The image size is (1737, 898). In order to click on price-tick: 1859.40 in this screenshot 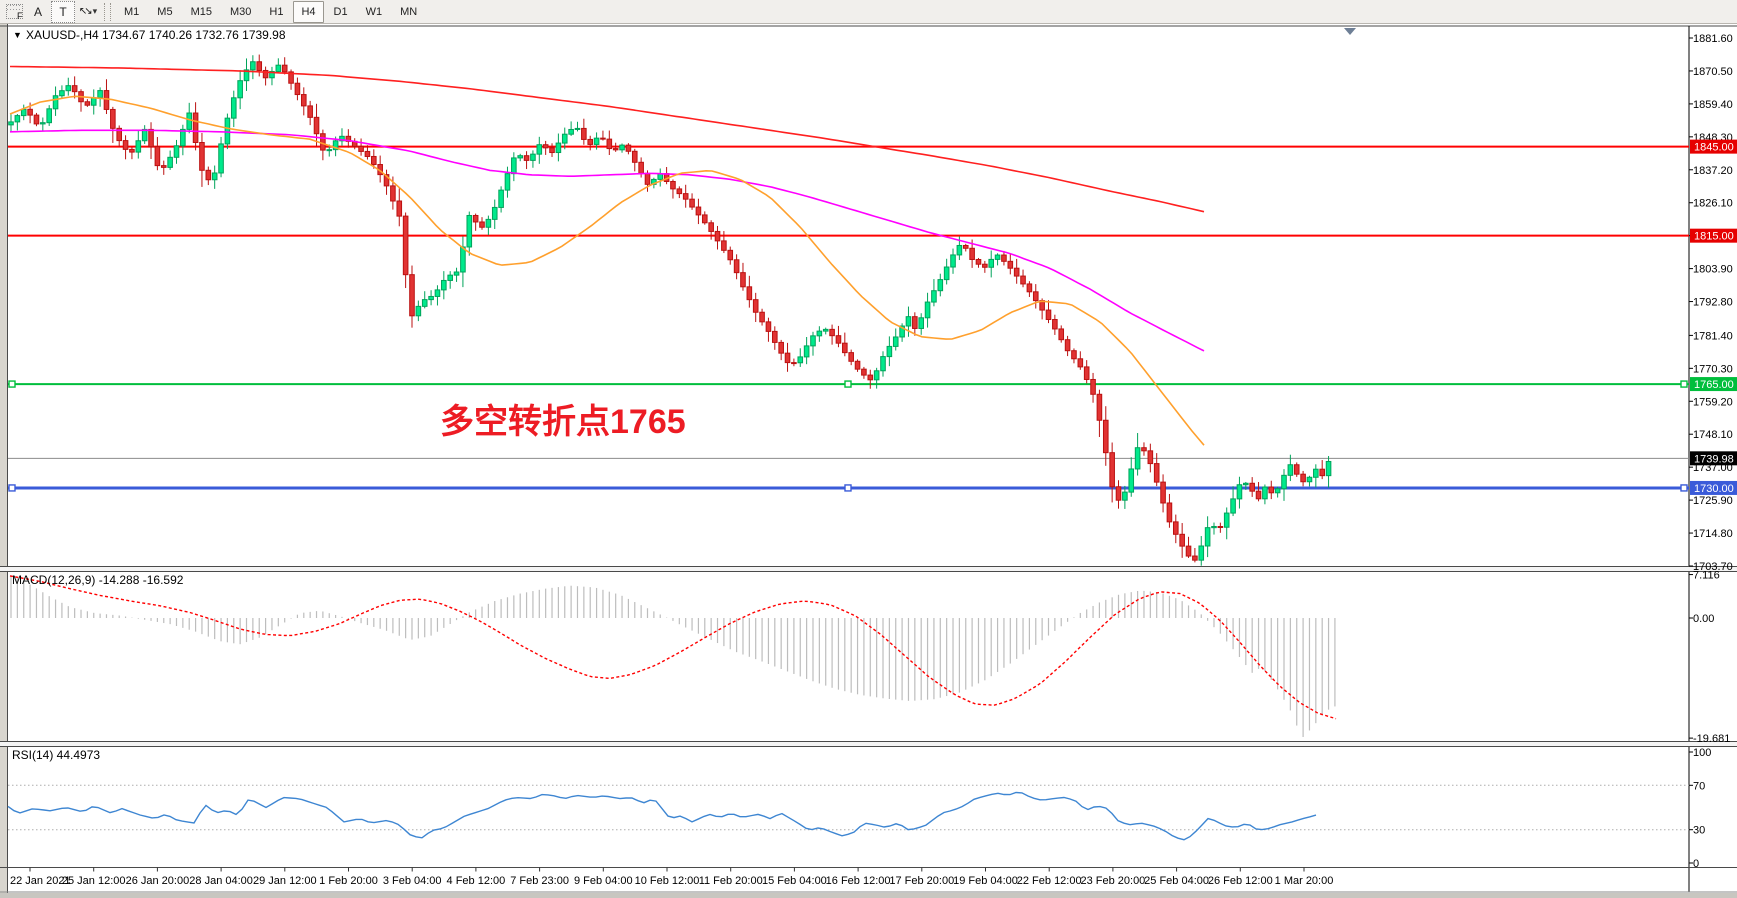, I will do `click(1713, 105)`.